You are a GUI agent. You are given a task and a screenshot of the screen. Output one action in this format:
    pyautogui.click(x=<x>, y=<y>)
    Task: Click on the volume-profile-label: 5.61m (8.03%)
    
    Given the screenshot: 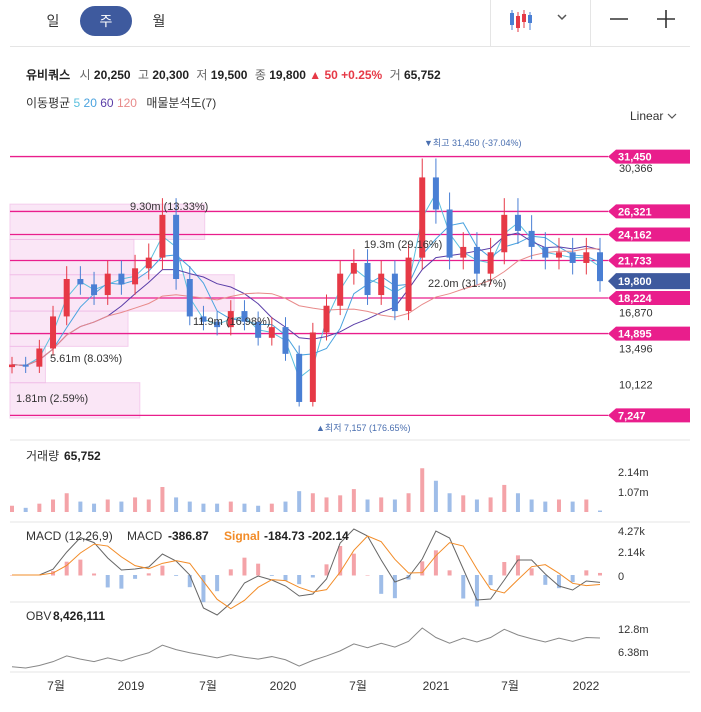 What is the action you would take?
    pyautogui.click(x=86, y=359)
    